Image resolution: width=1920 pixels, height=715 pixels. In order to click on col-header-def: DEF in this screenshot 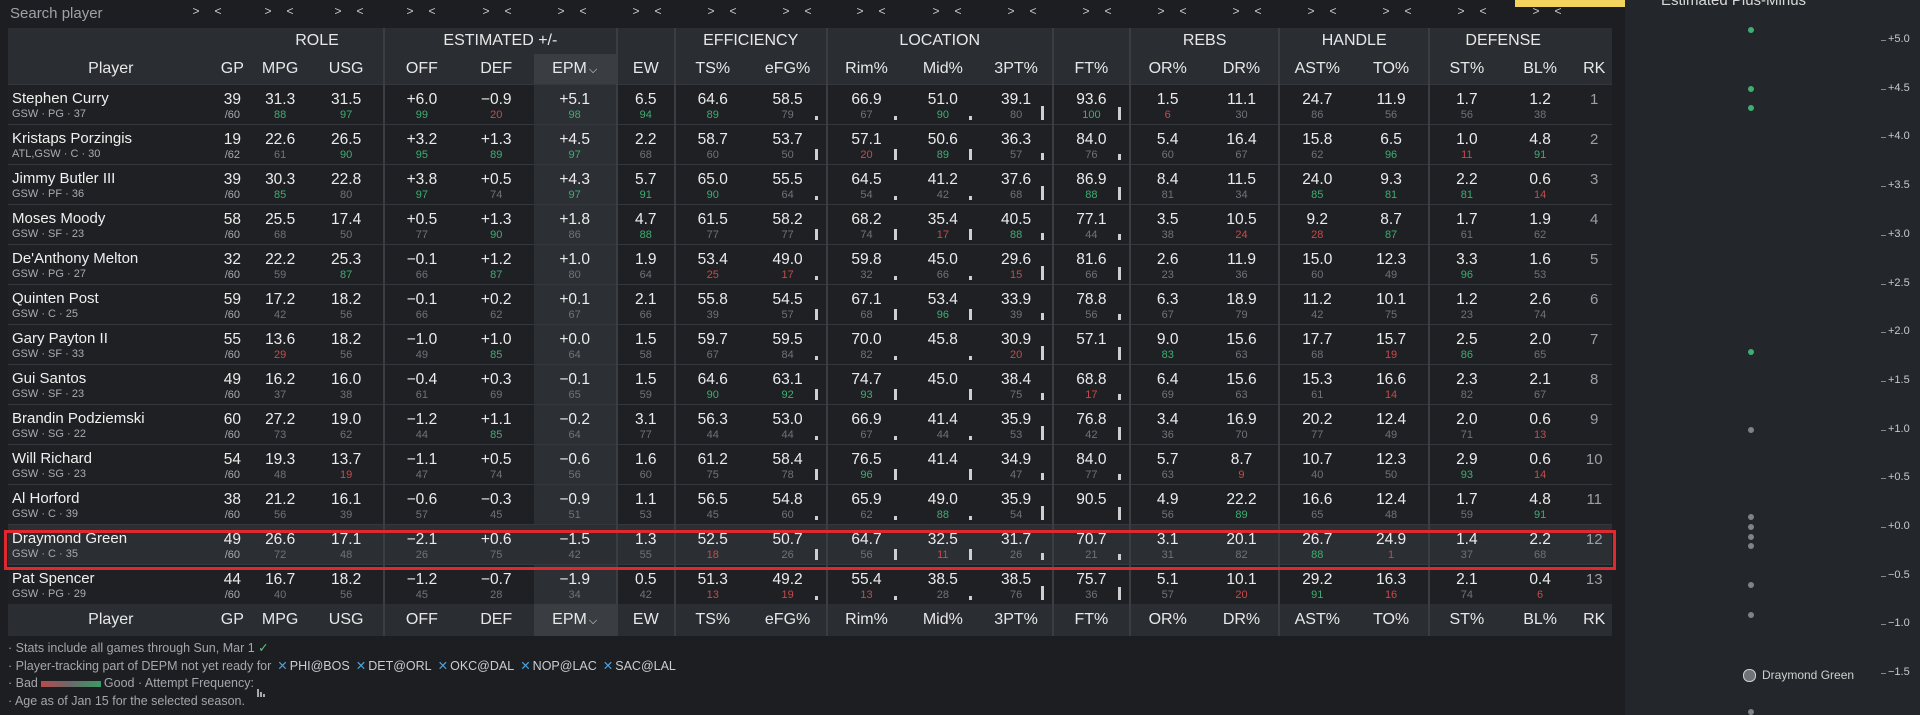, I will do `click(496, 69)`.